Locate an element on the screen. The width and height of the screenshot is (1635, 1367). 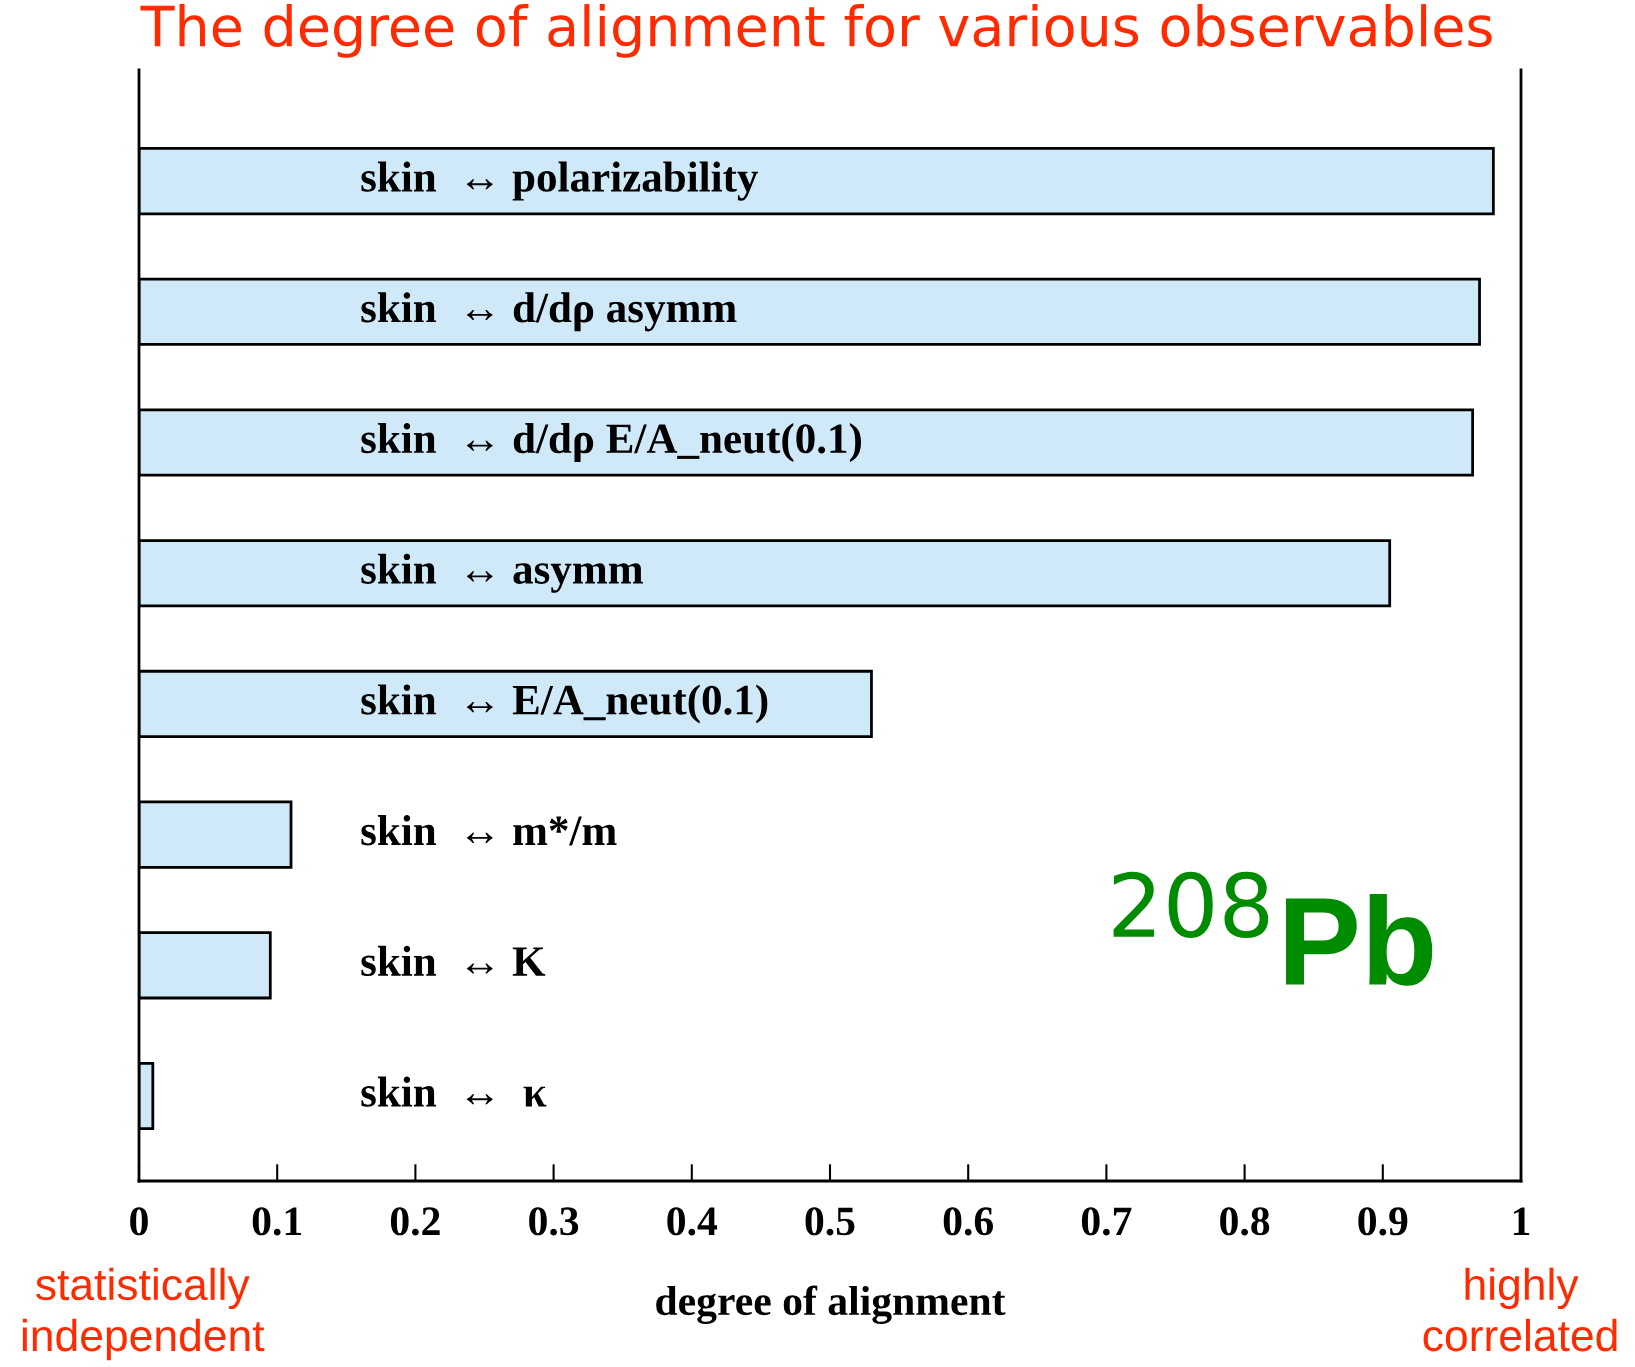
x-tick-label: 0.8 is located at coordinates (1245, 1221).